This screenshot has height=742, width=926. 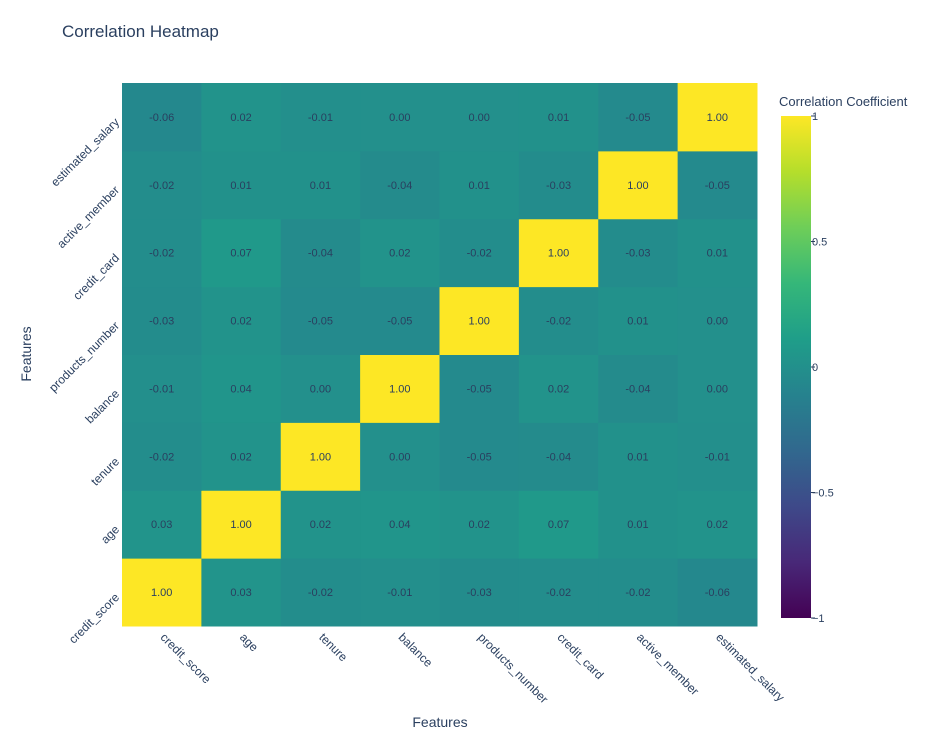 What do you see at coordinates (843, 359) in the screenshot?
I see `colorbar: Correlation Coefficient 1 0.5 0 −0.5 −1` at bounding box center [843, 359].